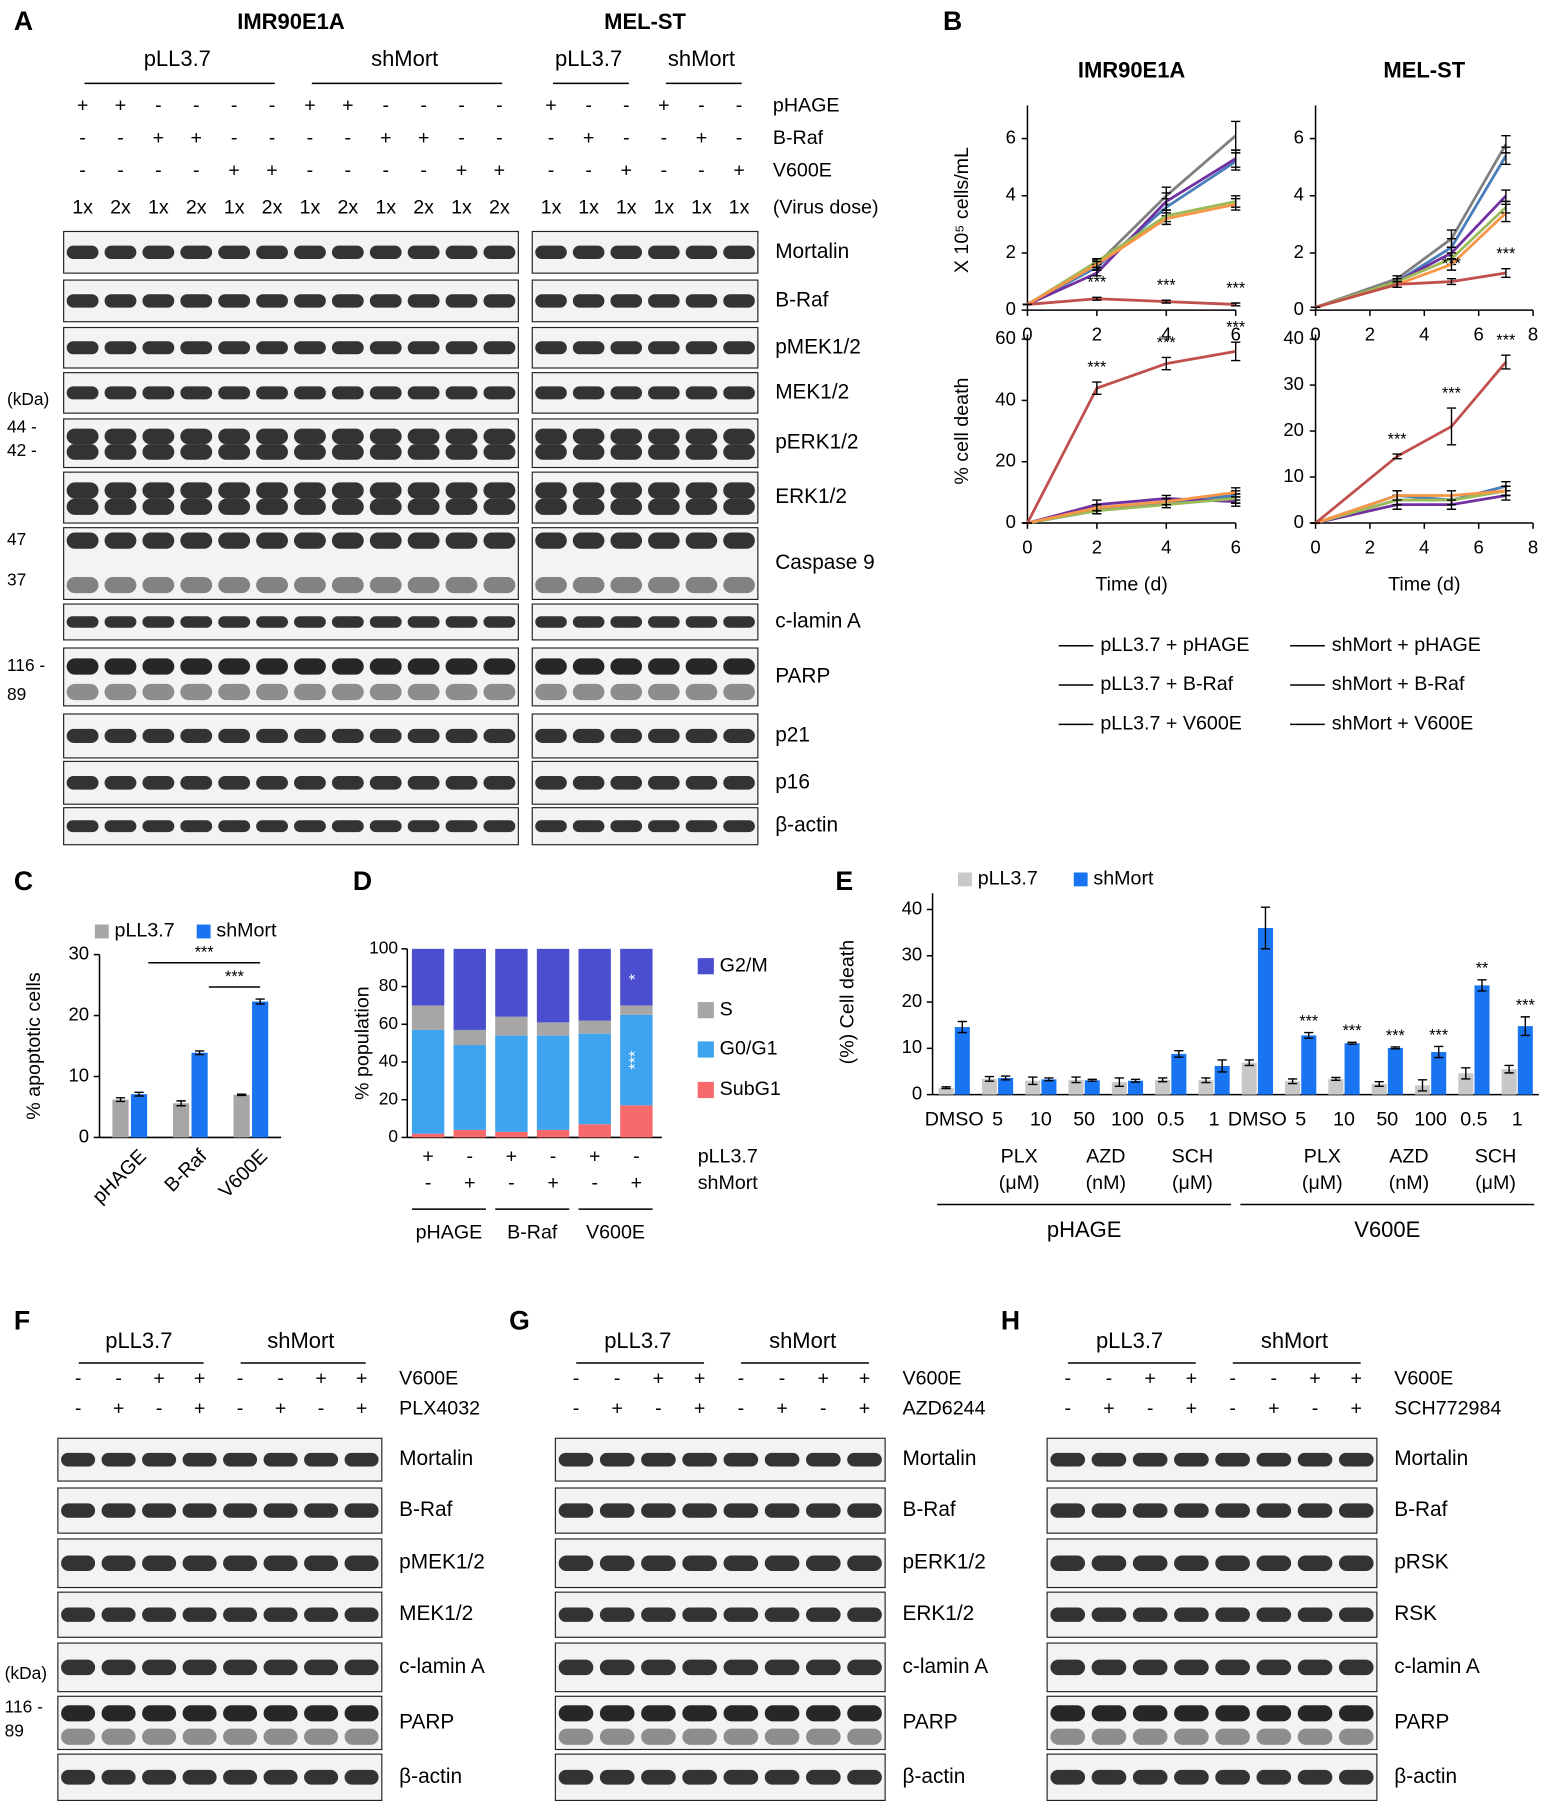 This screenshot has width=1562, height=1819. Describe the element at coordinates (1174, 645) in the screenshot. I see `legend-label: pLL3.7 + pHAGE` at that location.